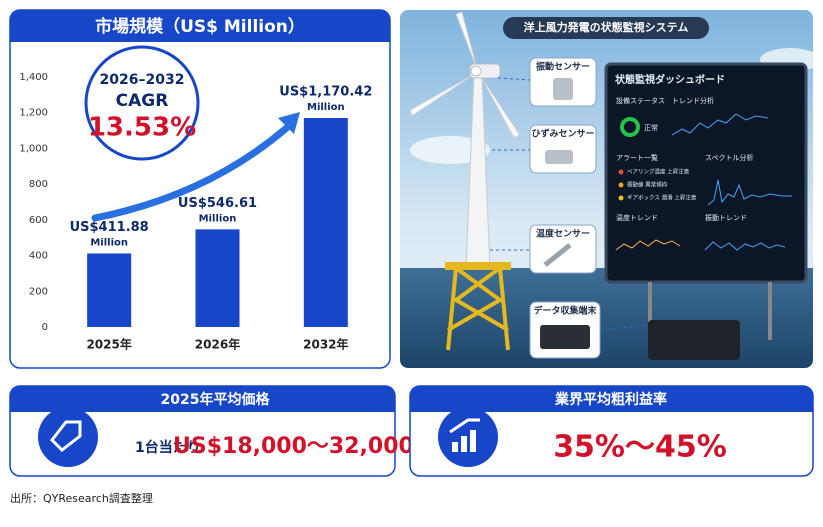 The width and height of the screenshot is (823, 527). Describe the element at coordinates (662, 198) in the screenshot. I see `alert: ギアボックス 潤滑 上昇注意` at that location.